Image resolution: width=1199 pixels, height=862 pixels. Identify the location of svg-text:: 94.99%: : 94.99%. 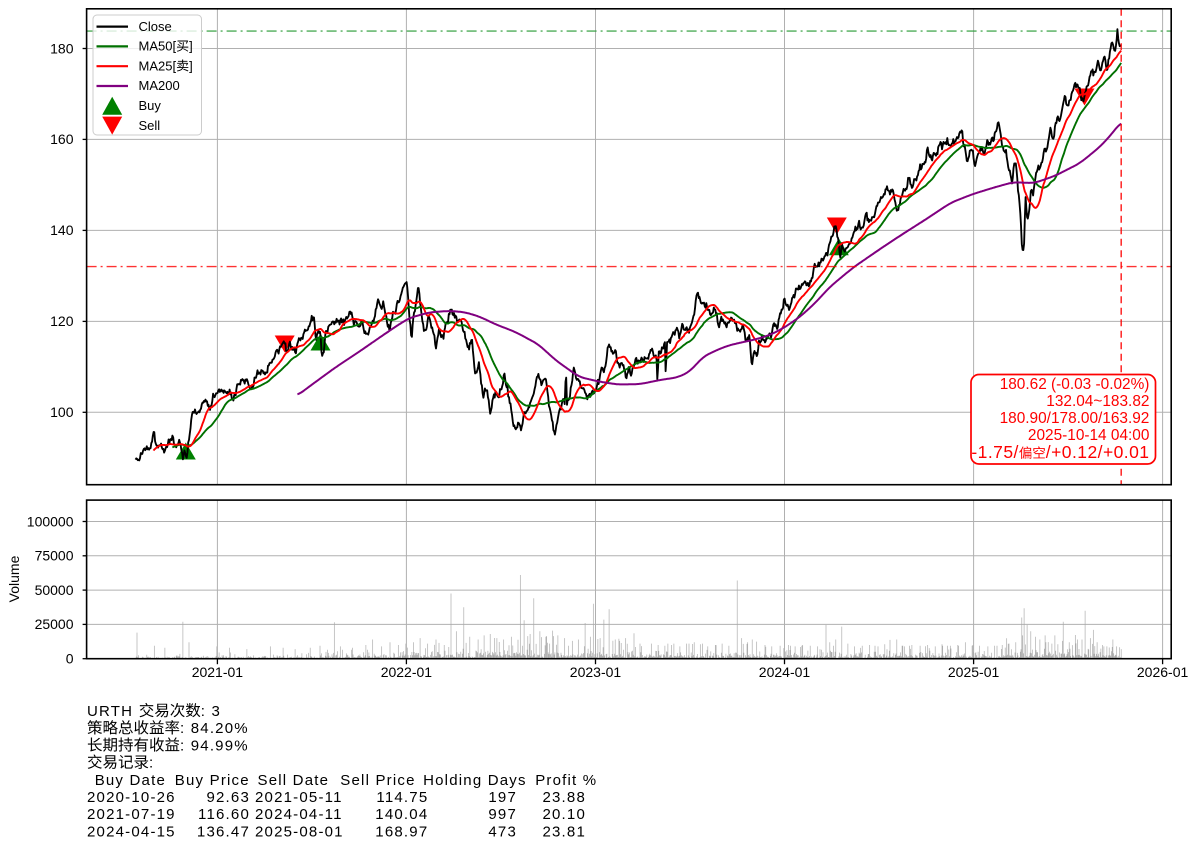
(214, 745).